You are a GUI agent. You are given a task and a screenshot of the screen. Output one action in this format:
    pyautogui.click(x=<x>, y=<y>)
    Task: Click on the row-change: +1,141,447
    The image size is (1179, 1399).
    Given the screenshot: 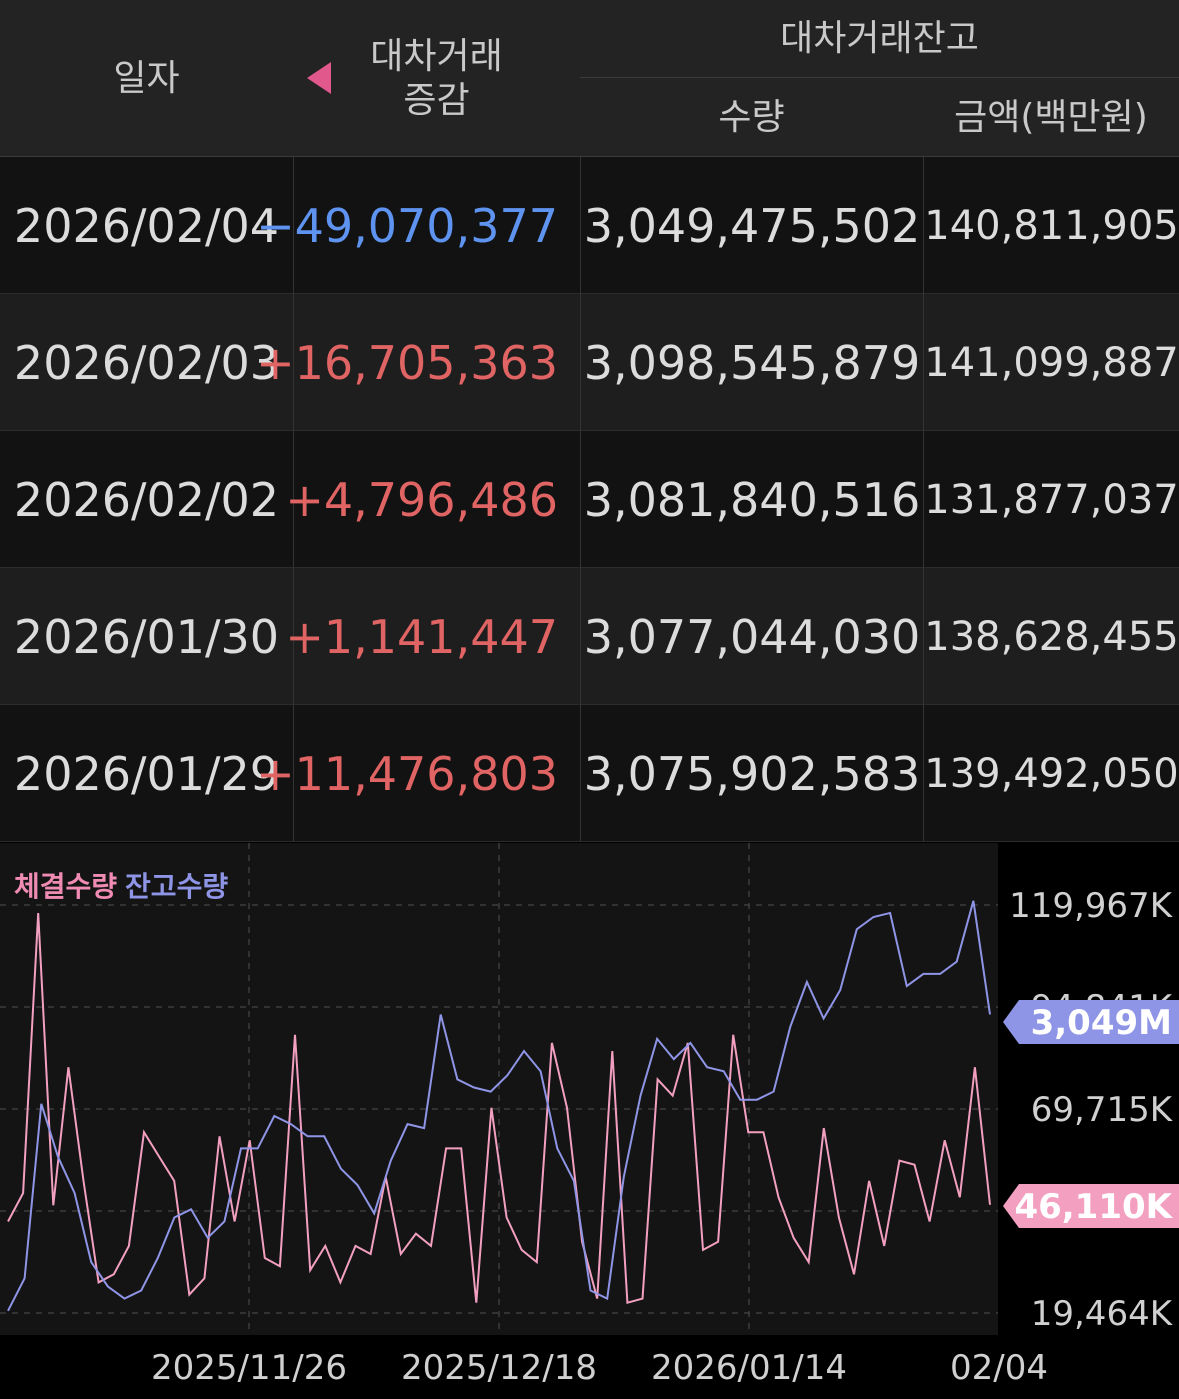 What is the action you would take?
    pyautogui.click(x=432, y=636)
    